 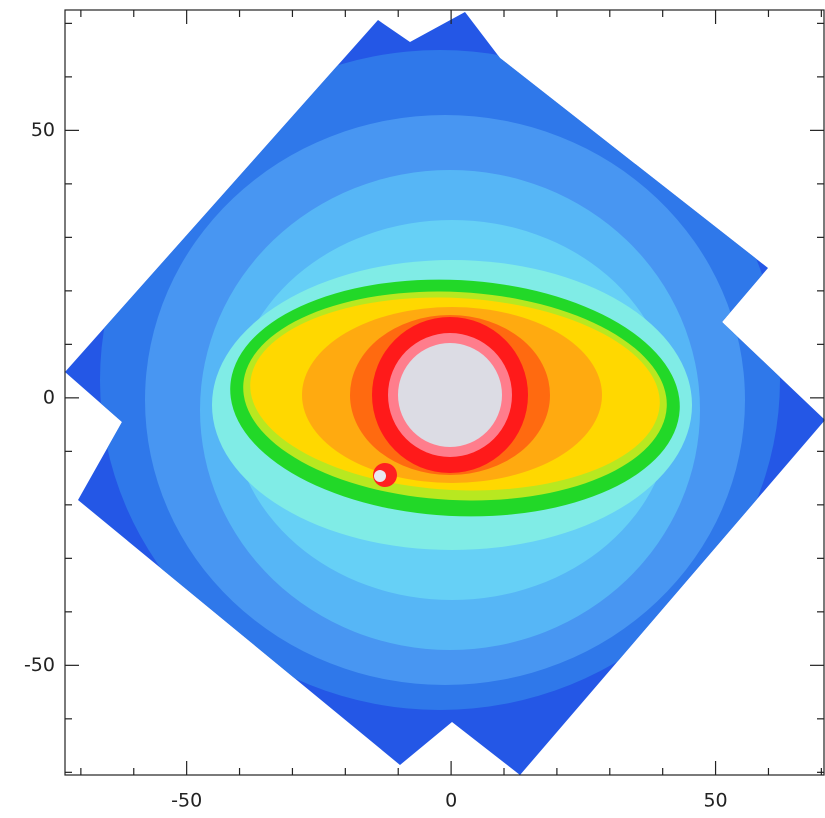 I want to click on x-tick-label: 50, so click(x=715, y=801).